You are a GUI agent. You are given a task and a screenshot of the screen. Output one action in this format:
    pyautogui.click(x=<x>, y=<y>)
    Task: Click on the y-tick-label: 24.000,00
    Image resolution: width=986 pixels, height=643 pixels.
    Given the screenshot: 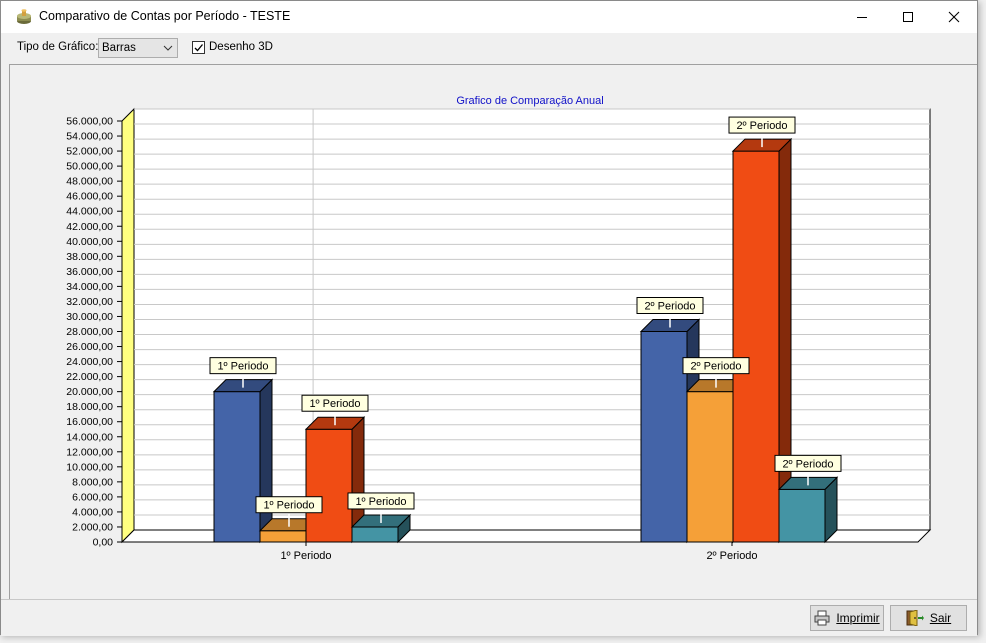 What is the action you would take?
    pyautogui.click(x=89, y=362)
    